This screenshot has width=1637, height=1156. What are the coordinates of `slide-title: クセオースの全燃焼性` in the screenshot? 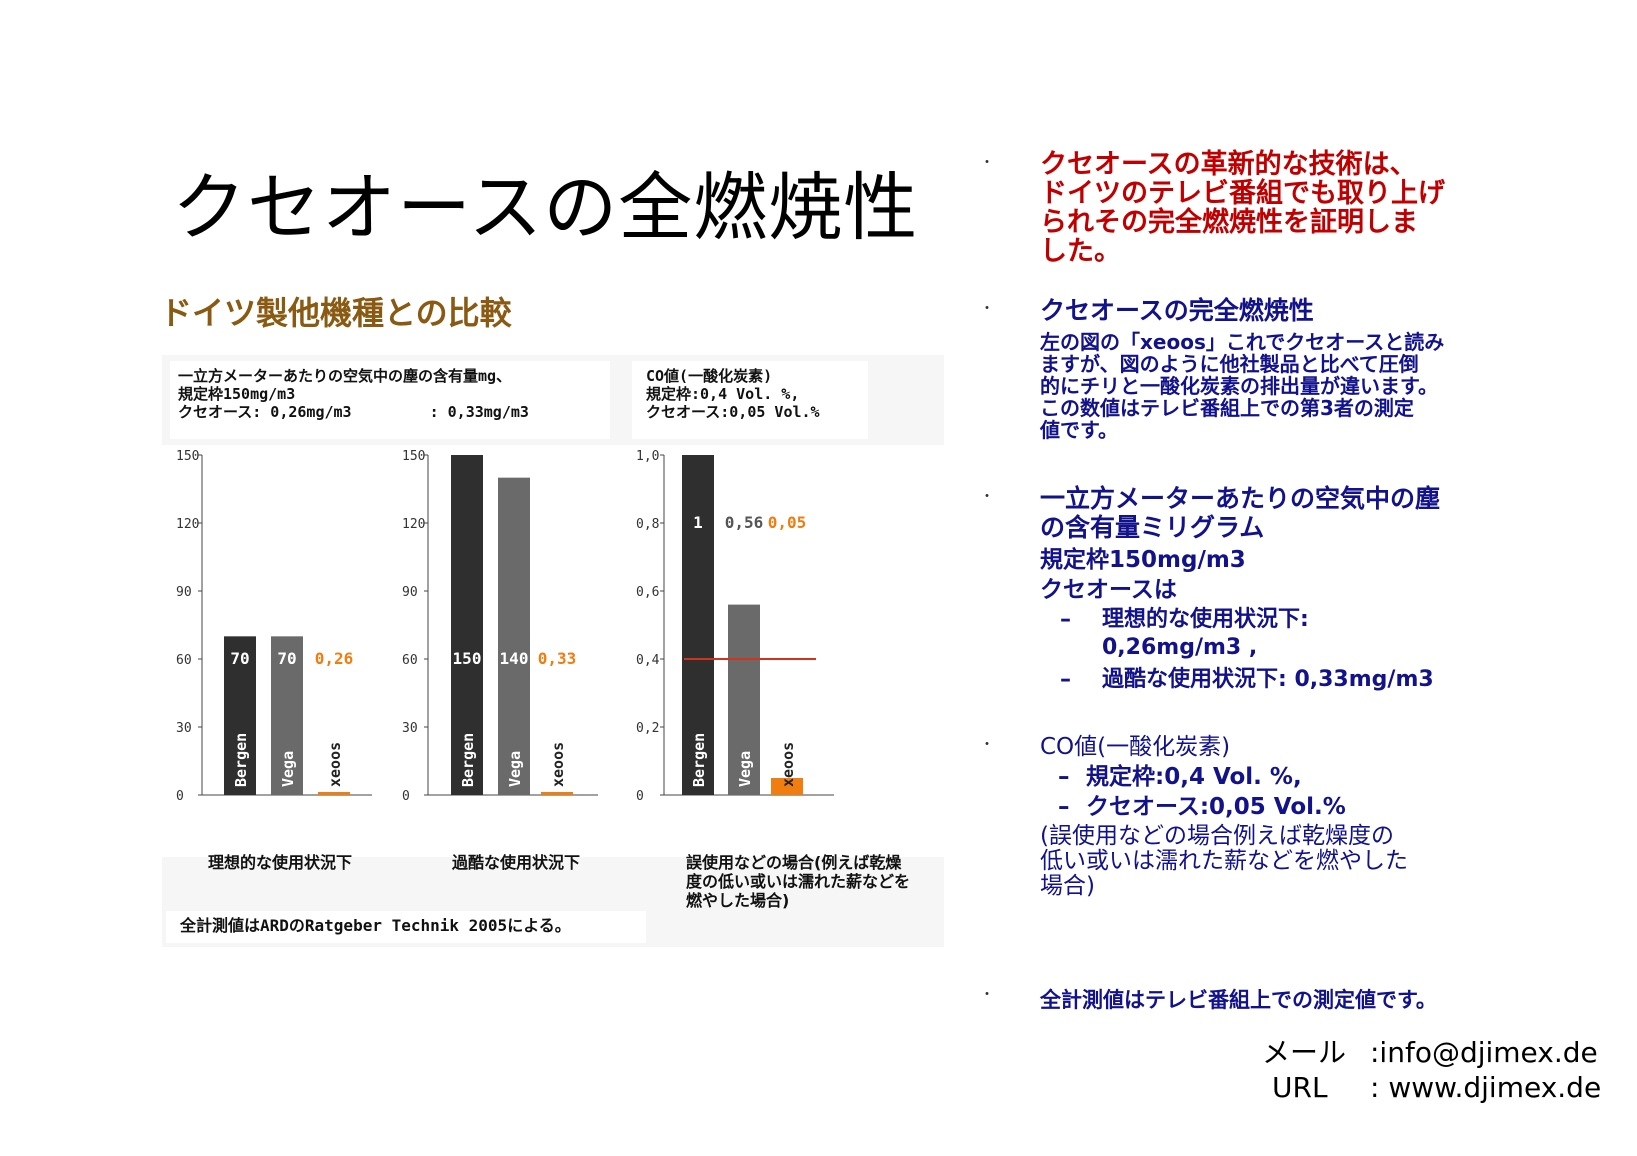 It's located at (545, 208).